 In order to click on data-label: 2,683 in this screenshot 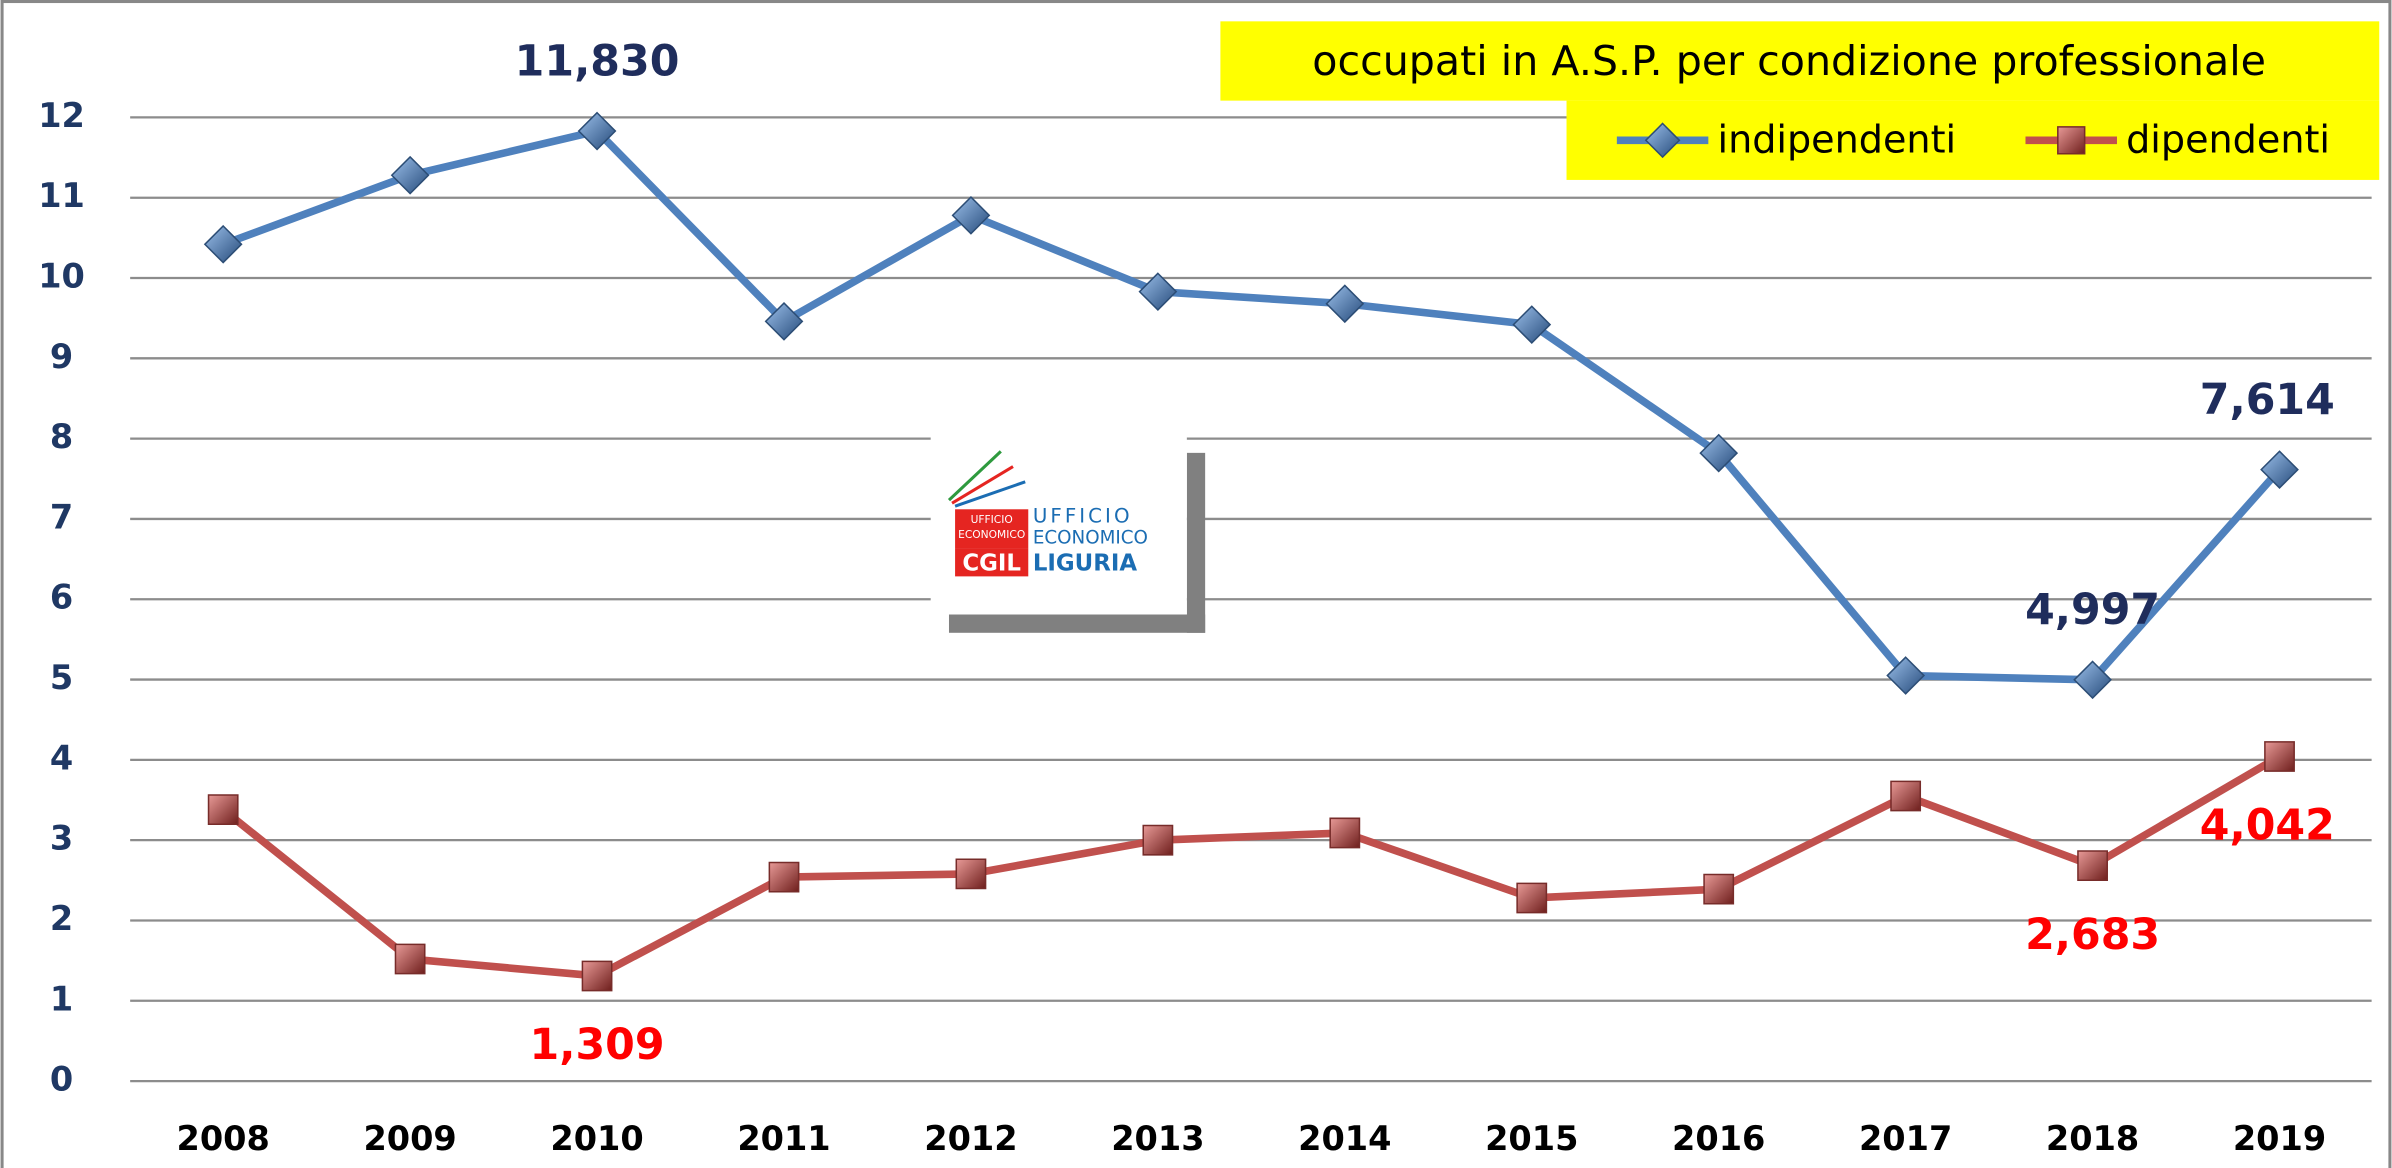, I will do `click(2092, 935)`.